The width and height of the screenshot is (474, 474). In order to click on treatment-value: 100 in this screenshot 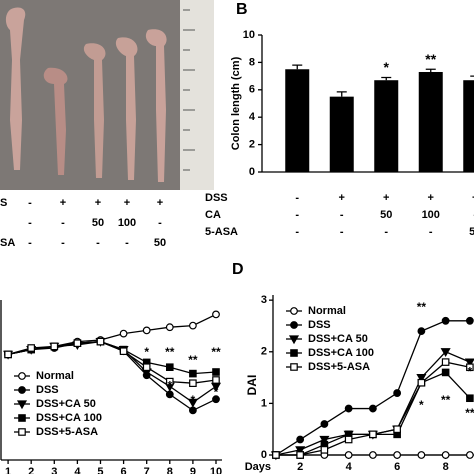, I will do `click(127, 223)`.